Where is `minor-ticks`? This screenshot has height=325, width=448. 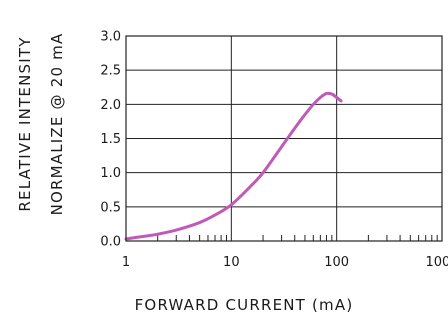
minor-ticks is located at coordinates (297, 238).